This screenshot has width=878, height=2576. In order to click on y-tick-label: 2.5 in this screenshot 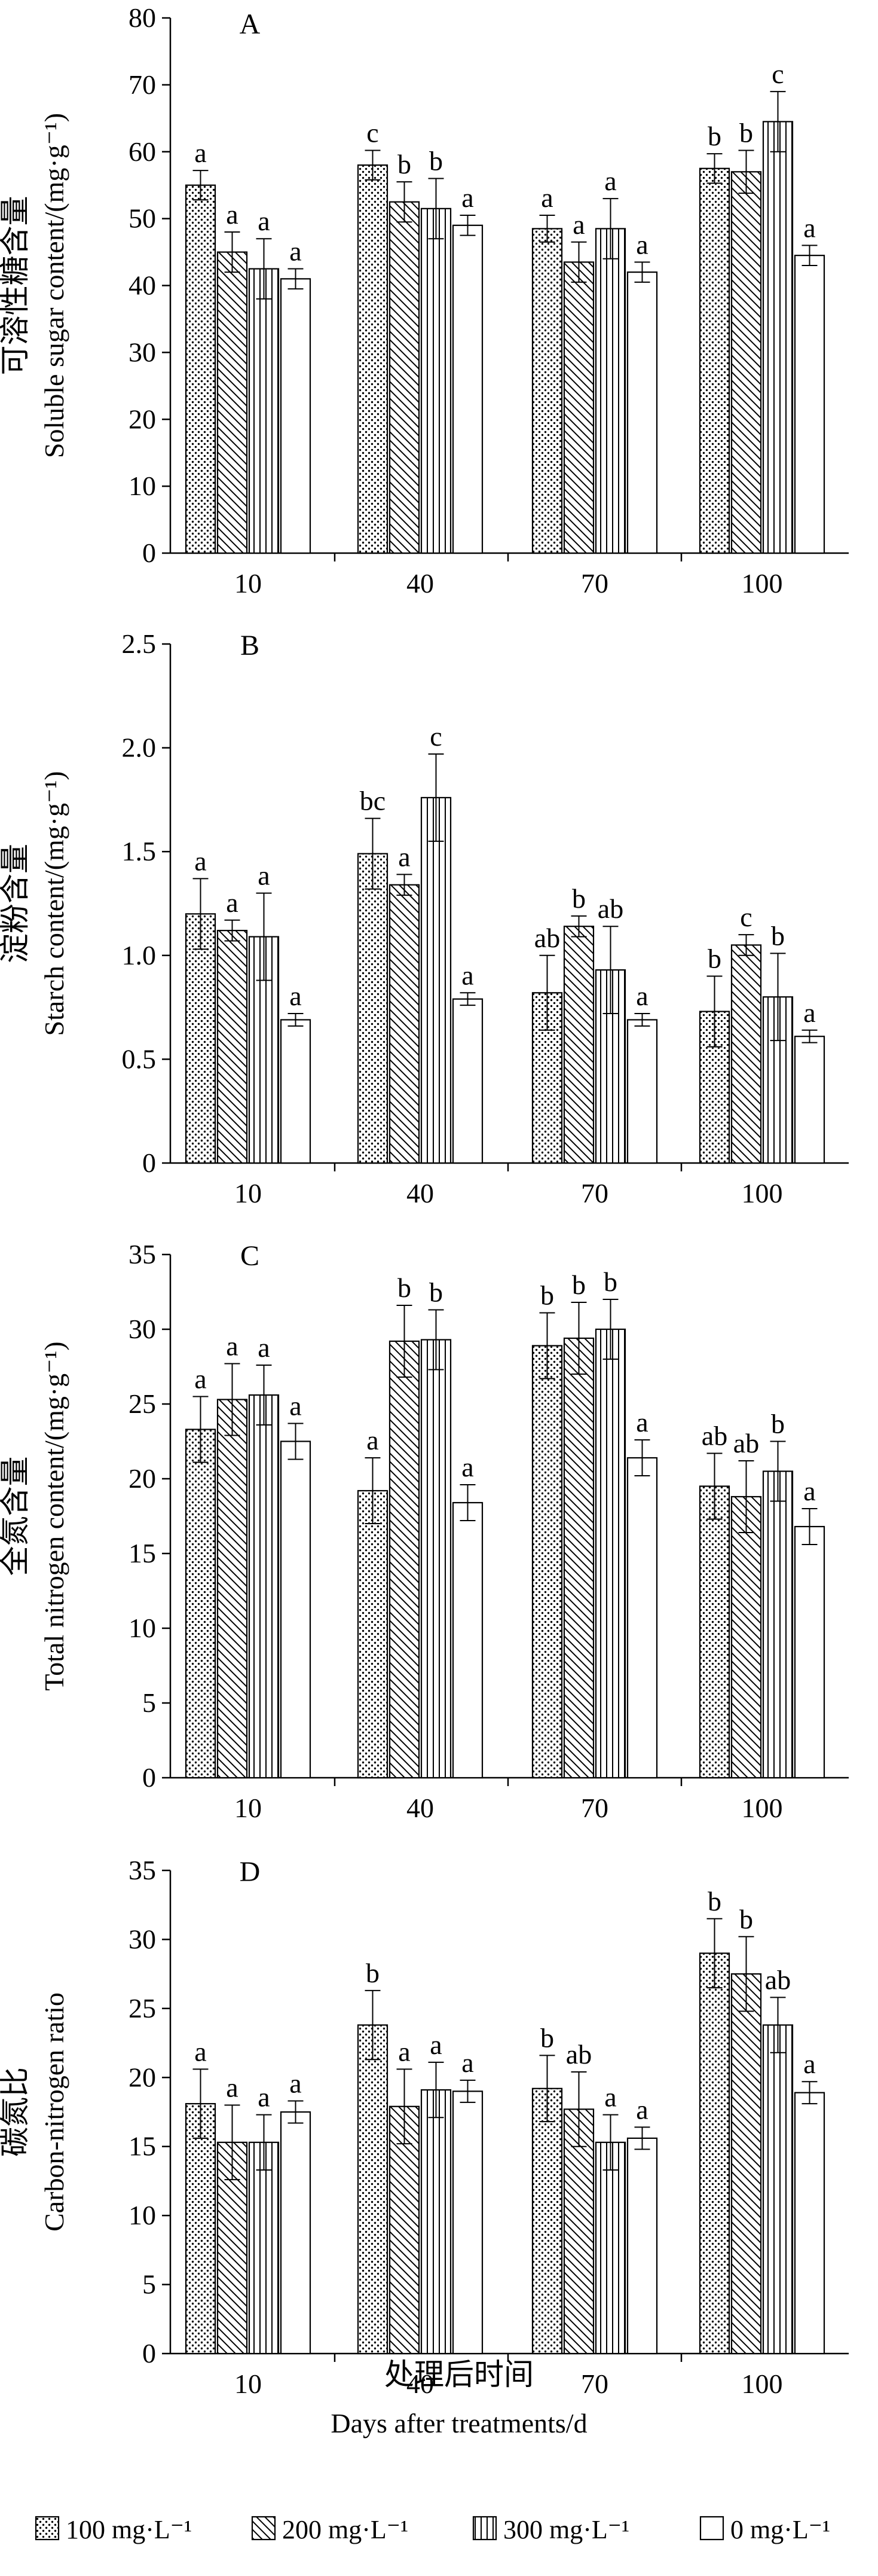, I will do `click(139, 644)`.